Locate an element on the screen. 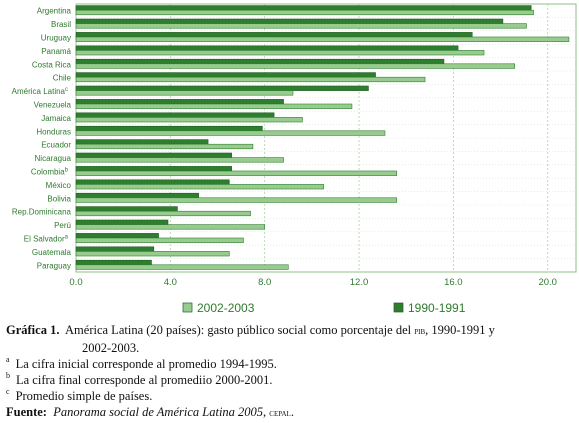 The width and height of the screenshot is (579, 423). source-end: . is located at coordinates (292, 412).